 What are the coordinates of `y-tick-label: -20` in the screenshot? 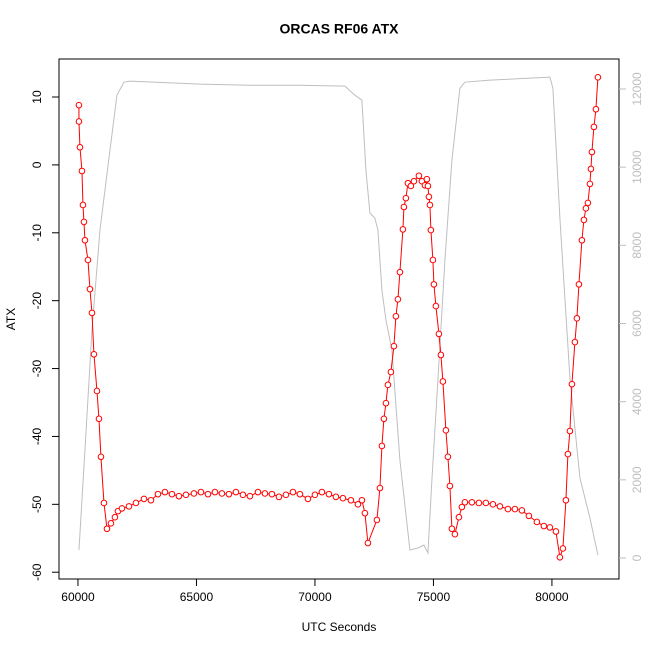 It's located at (37, 301).